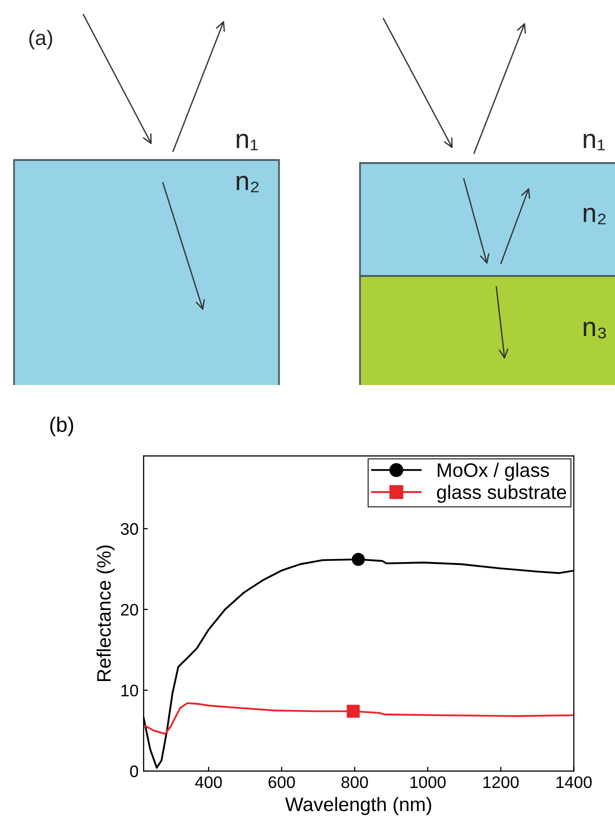 This screenshot has width=615, height=832. What do you see at coordinates (501, 782) in the screenshot?
I see `x-tick-label: 1200` at bounding box center [501, 782].